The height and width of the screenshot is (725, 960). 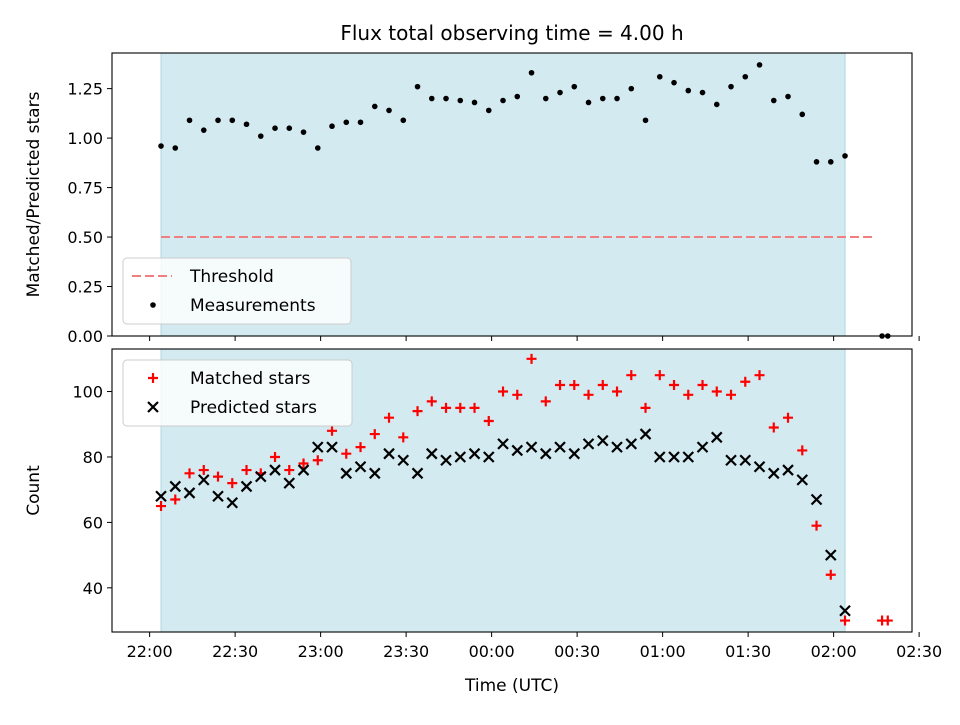 What do you see at coordinates (87, 392) in the screenshot?
I see `y-tick-label: 100` at bounding box center [87, 392].